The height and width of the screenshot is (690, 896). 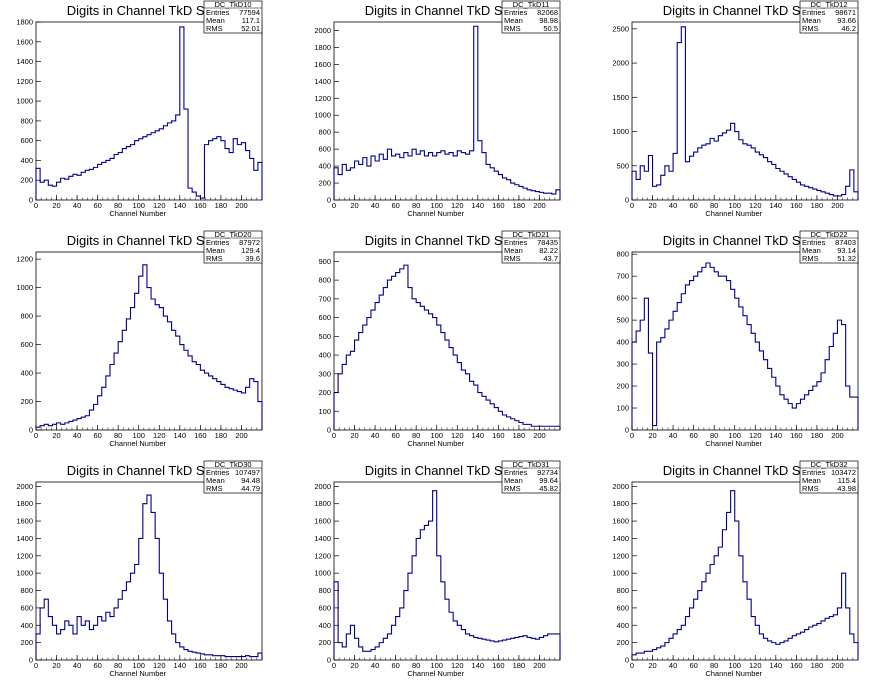 What do you see at coordinates (622, 276) in the screenshot?
I see `y-tick-label: 700` at bounding box center [622, 276].